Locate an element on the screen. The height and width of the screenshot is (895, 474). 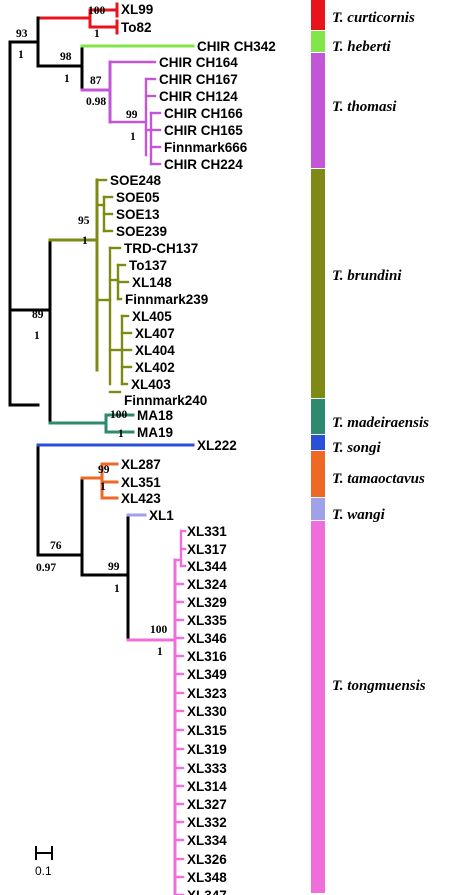
clade-bar-brundini is located at coordinates (318, 283).